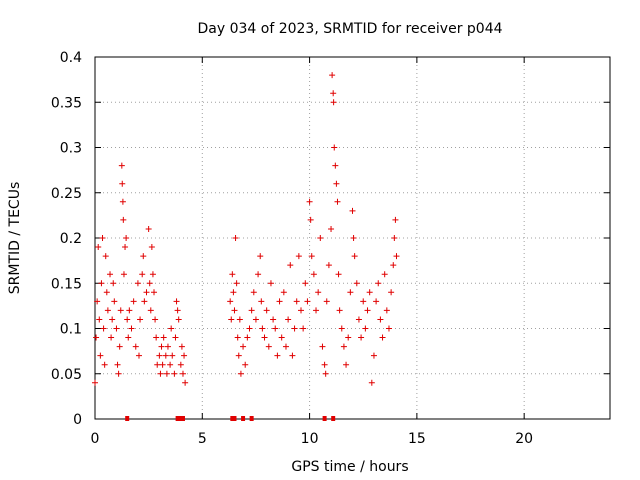 The width and height of the screenshot is (640, 480). What do you see at coordinates (66, 194) in the screenshot?
I see `y-tick-label: 0.25` at bounding box center [66, 194].